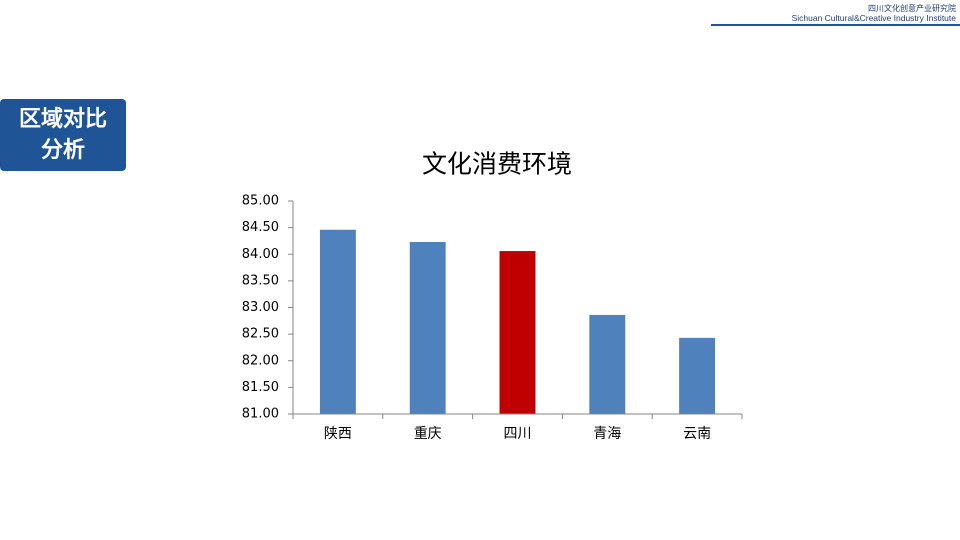 Image resolution: width=960 pixels, height=540 pixels. I want to click on x-tick-label: 青海, so click(607, 434).